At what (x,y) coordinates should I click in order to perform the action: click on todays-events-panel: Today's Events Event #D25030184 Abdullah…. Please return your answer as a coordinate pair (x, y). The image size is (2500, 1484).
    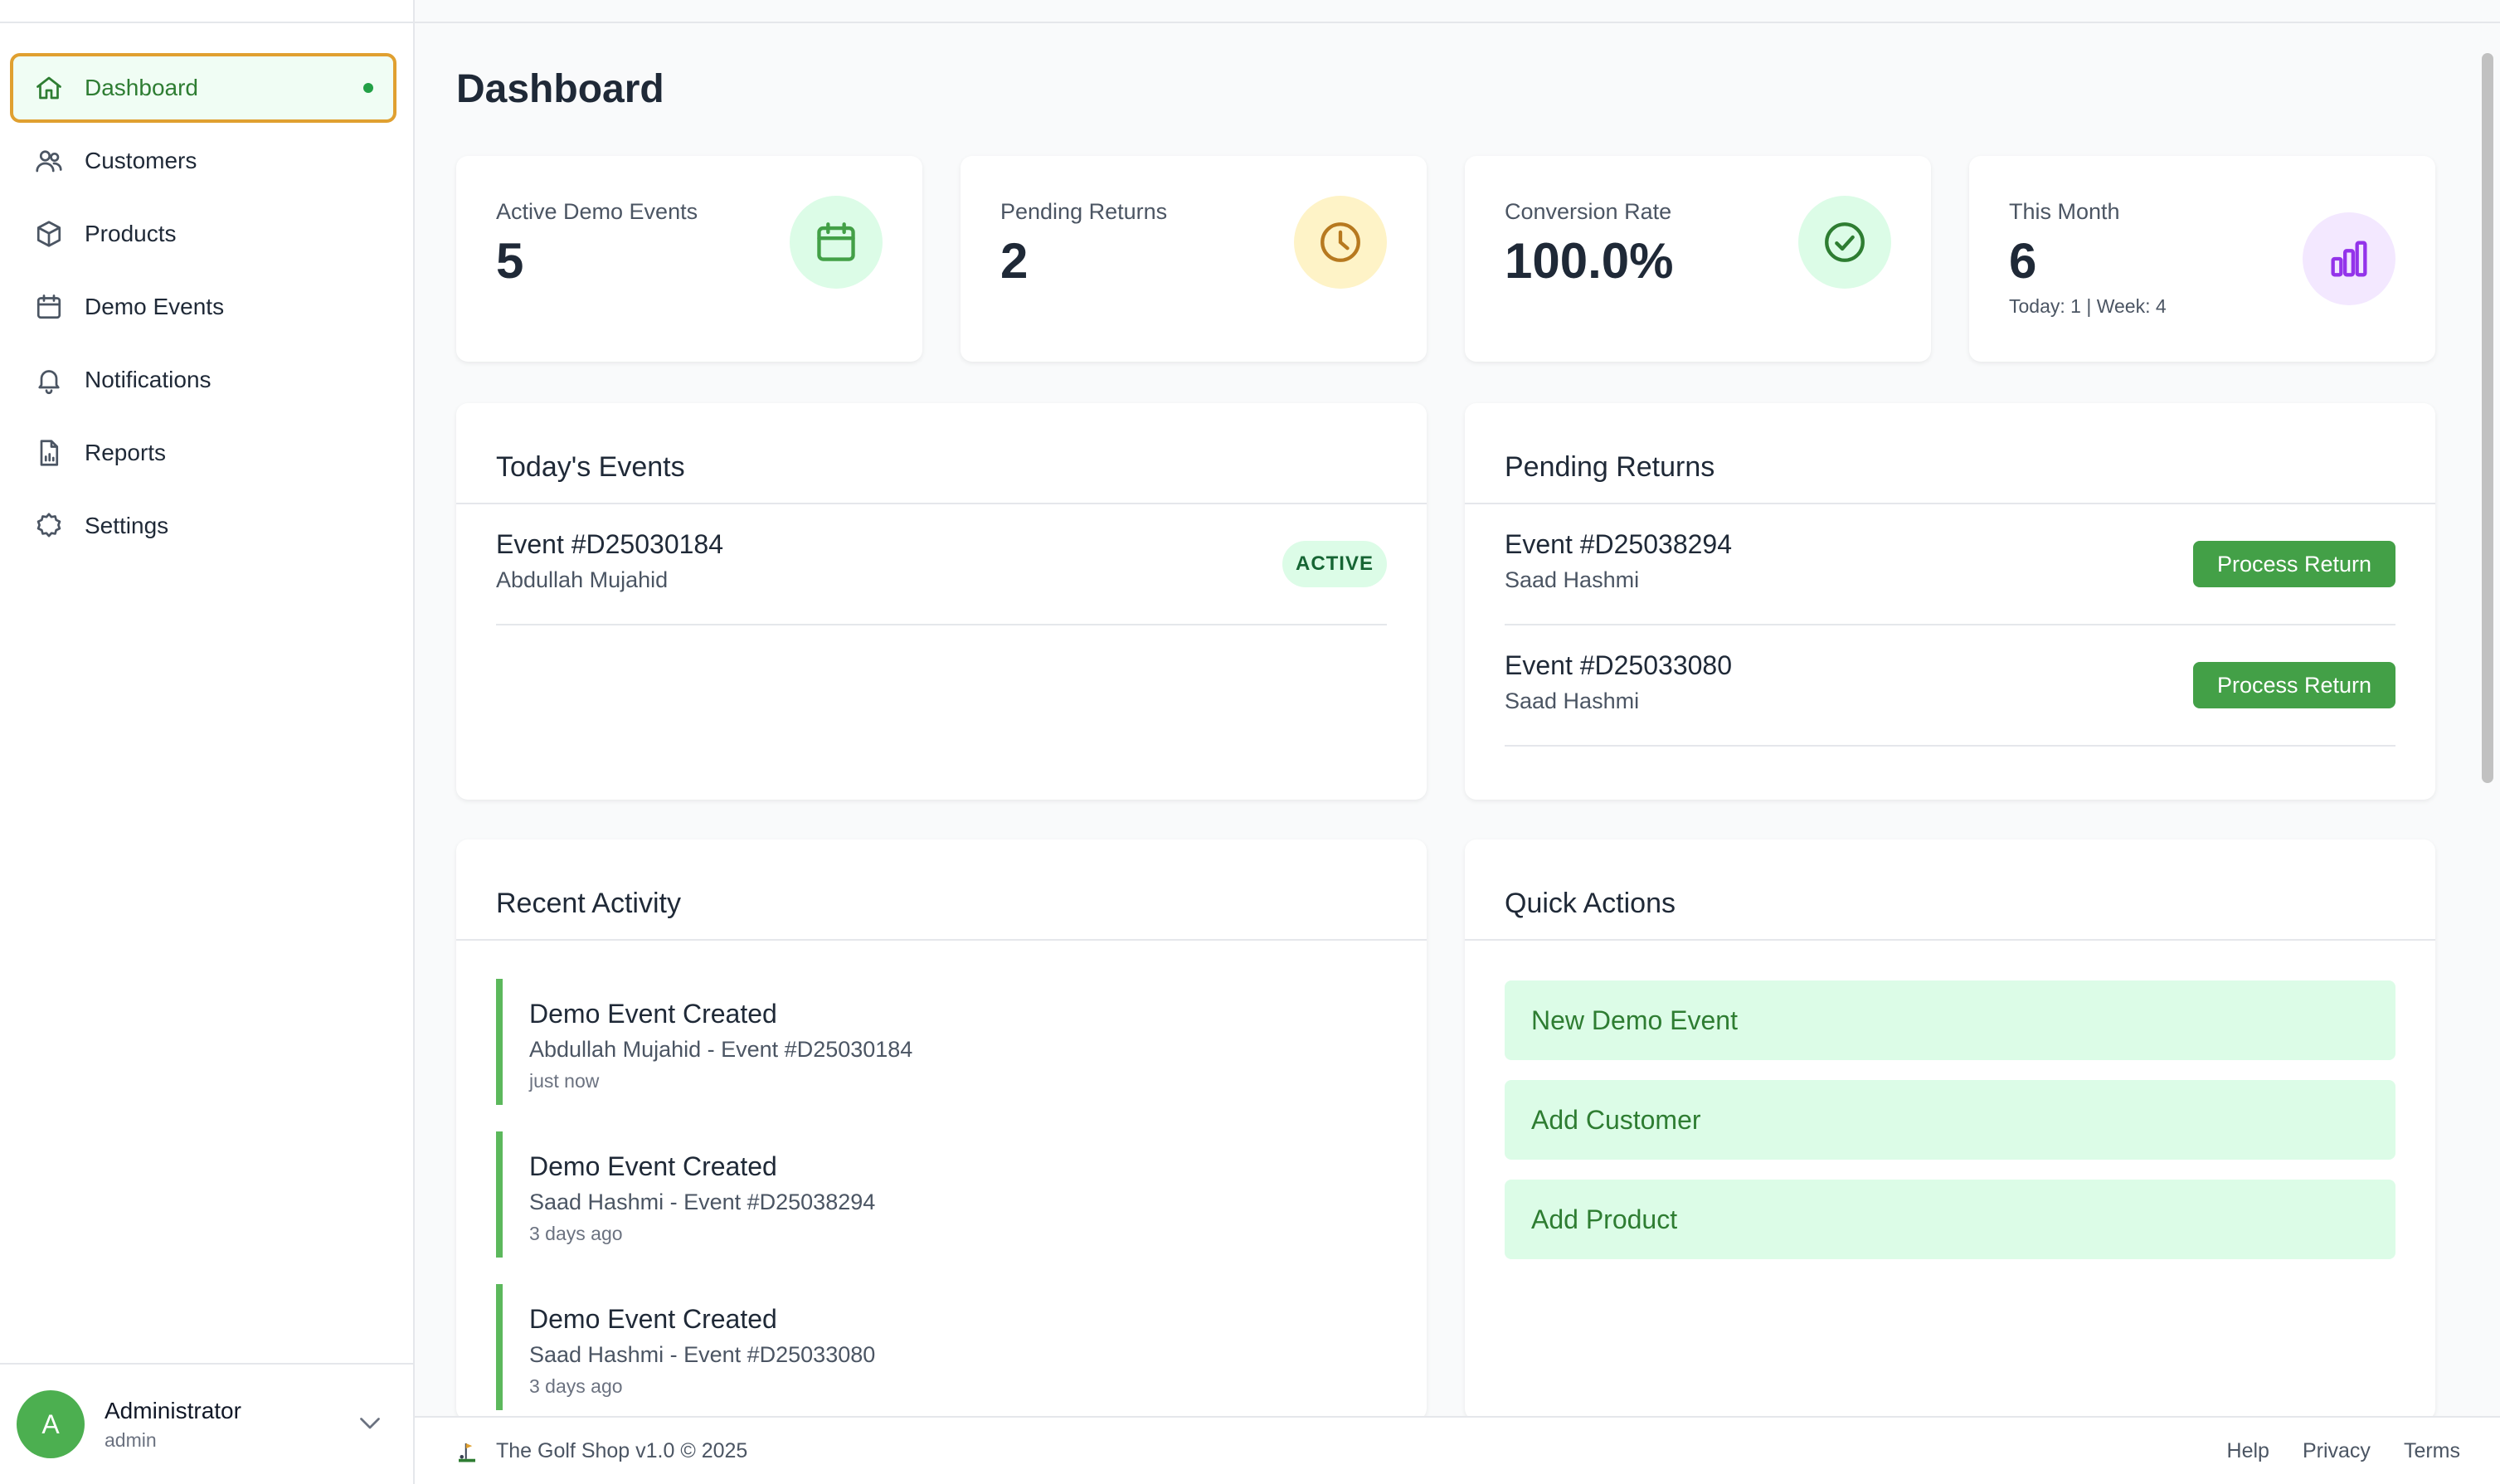
    Looking at the image, I should click on (941, 601).